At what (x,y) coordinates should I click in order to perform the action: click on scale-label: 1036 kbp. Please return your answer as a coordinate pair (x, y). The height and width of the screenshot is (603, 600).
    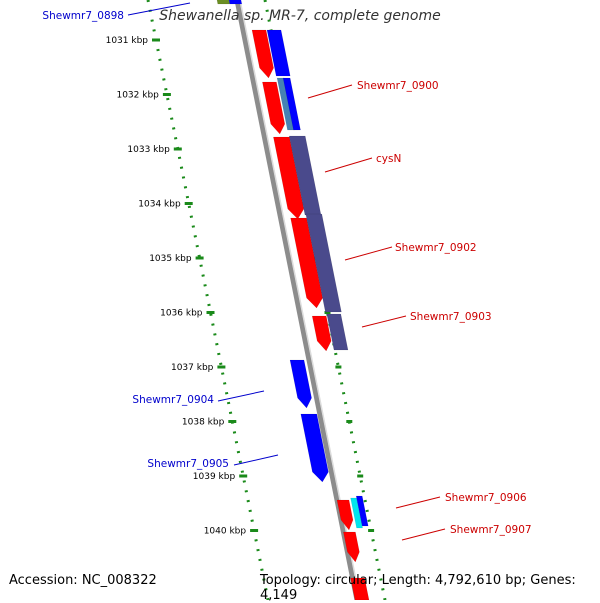
    Looking at the image, I should click on (181, 314).